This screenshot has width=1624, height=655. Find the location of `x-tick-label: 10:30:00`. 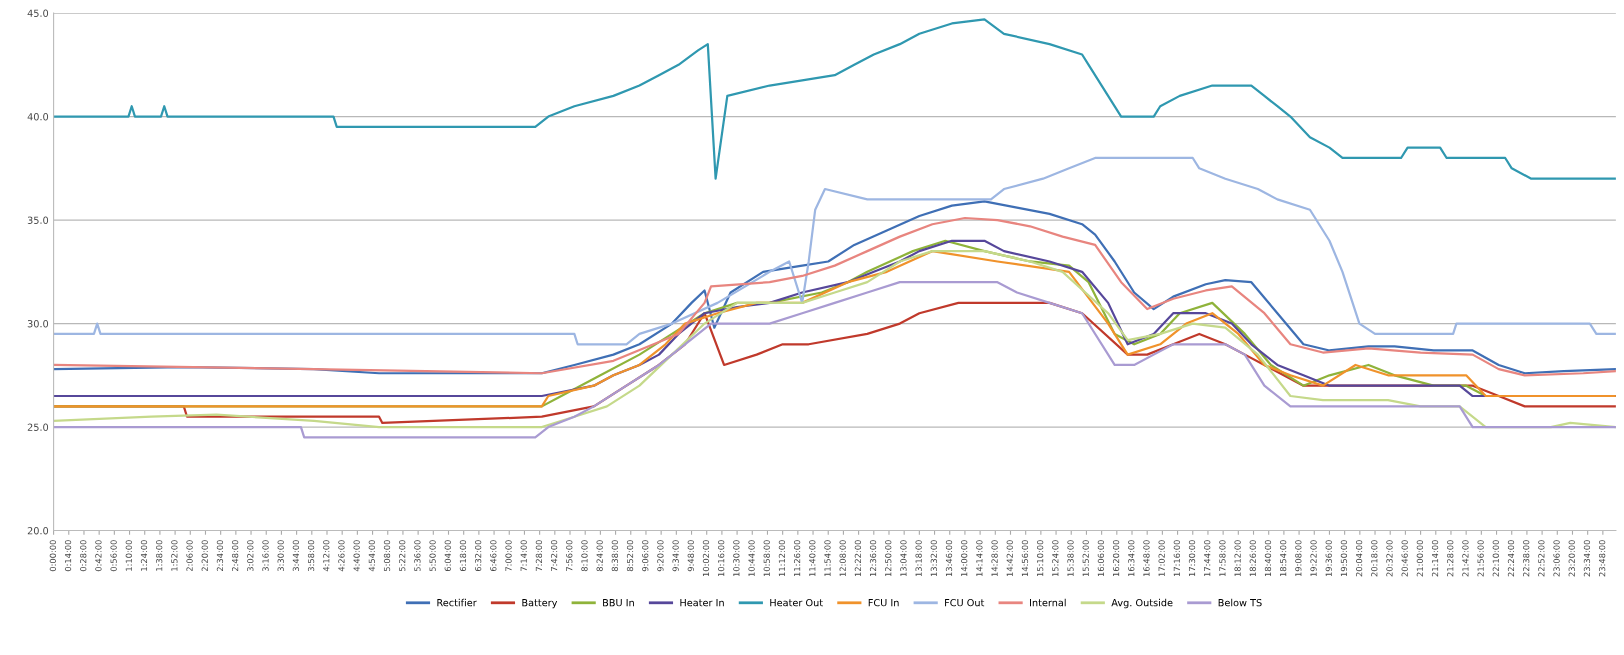

x-tick-label: 10:30:00 is located at coordinates (736, 558).